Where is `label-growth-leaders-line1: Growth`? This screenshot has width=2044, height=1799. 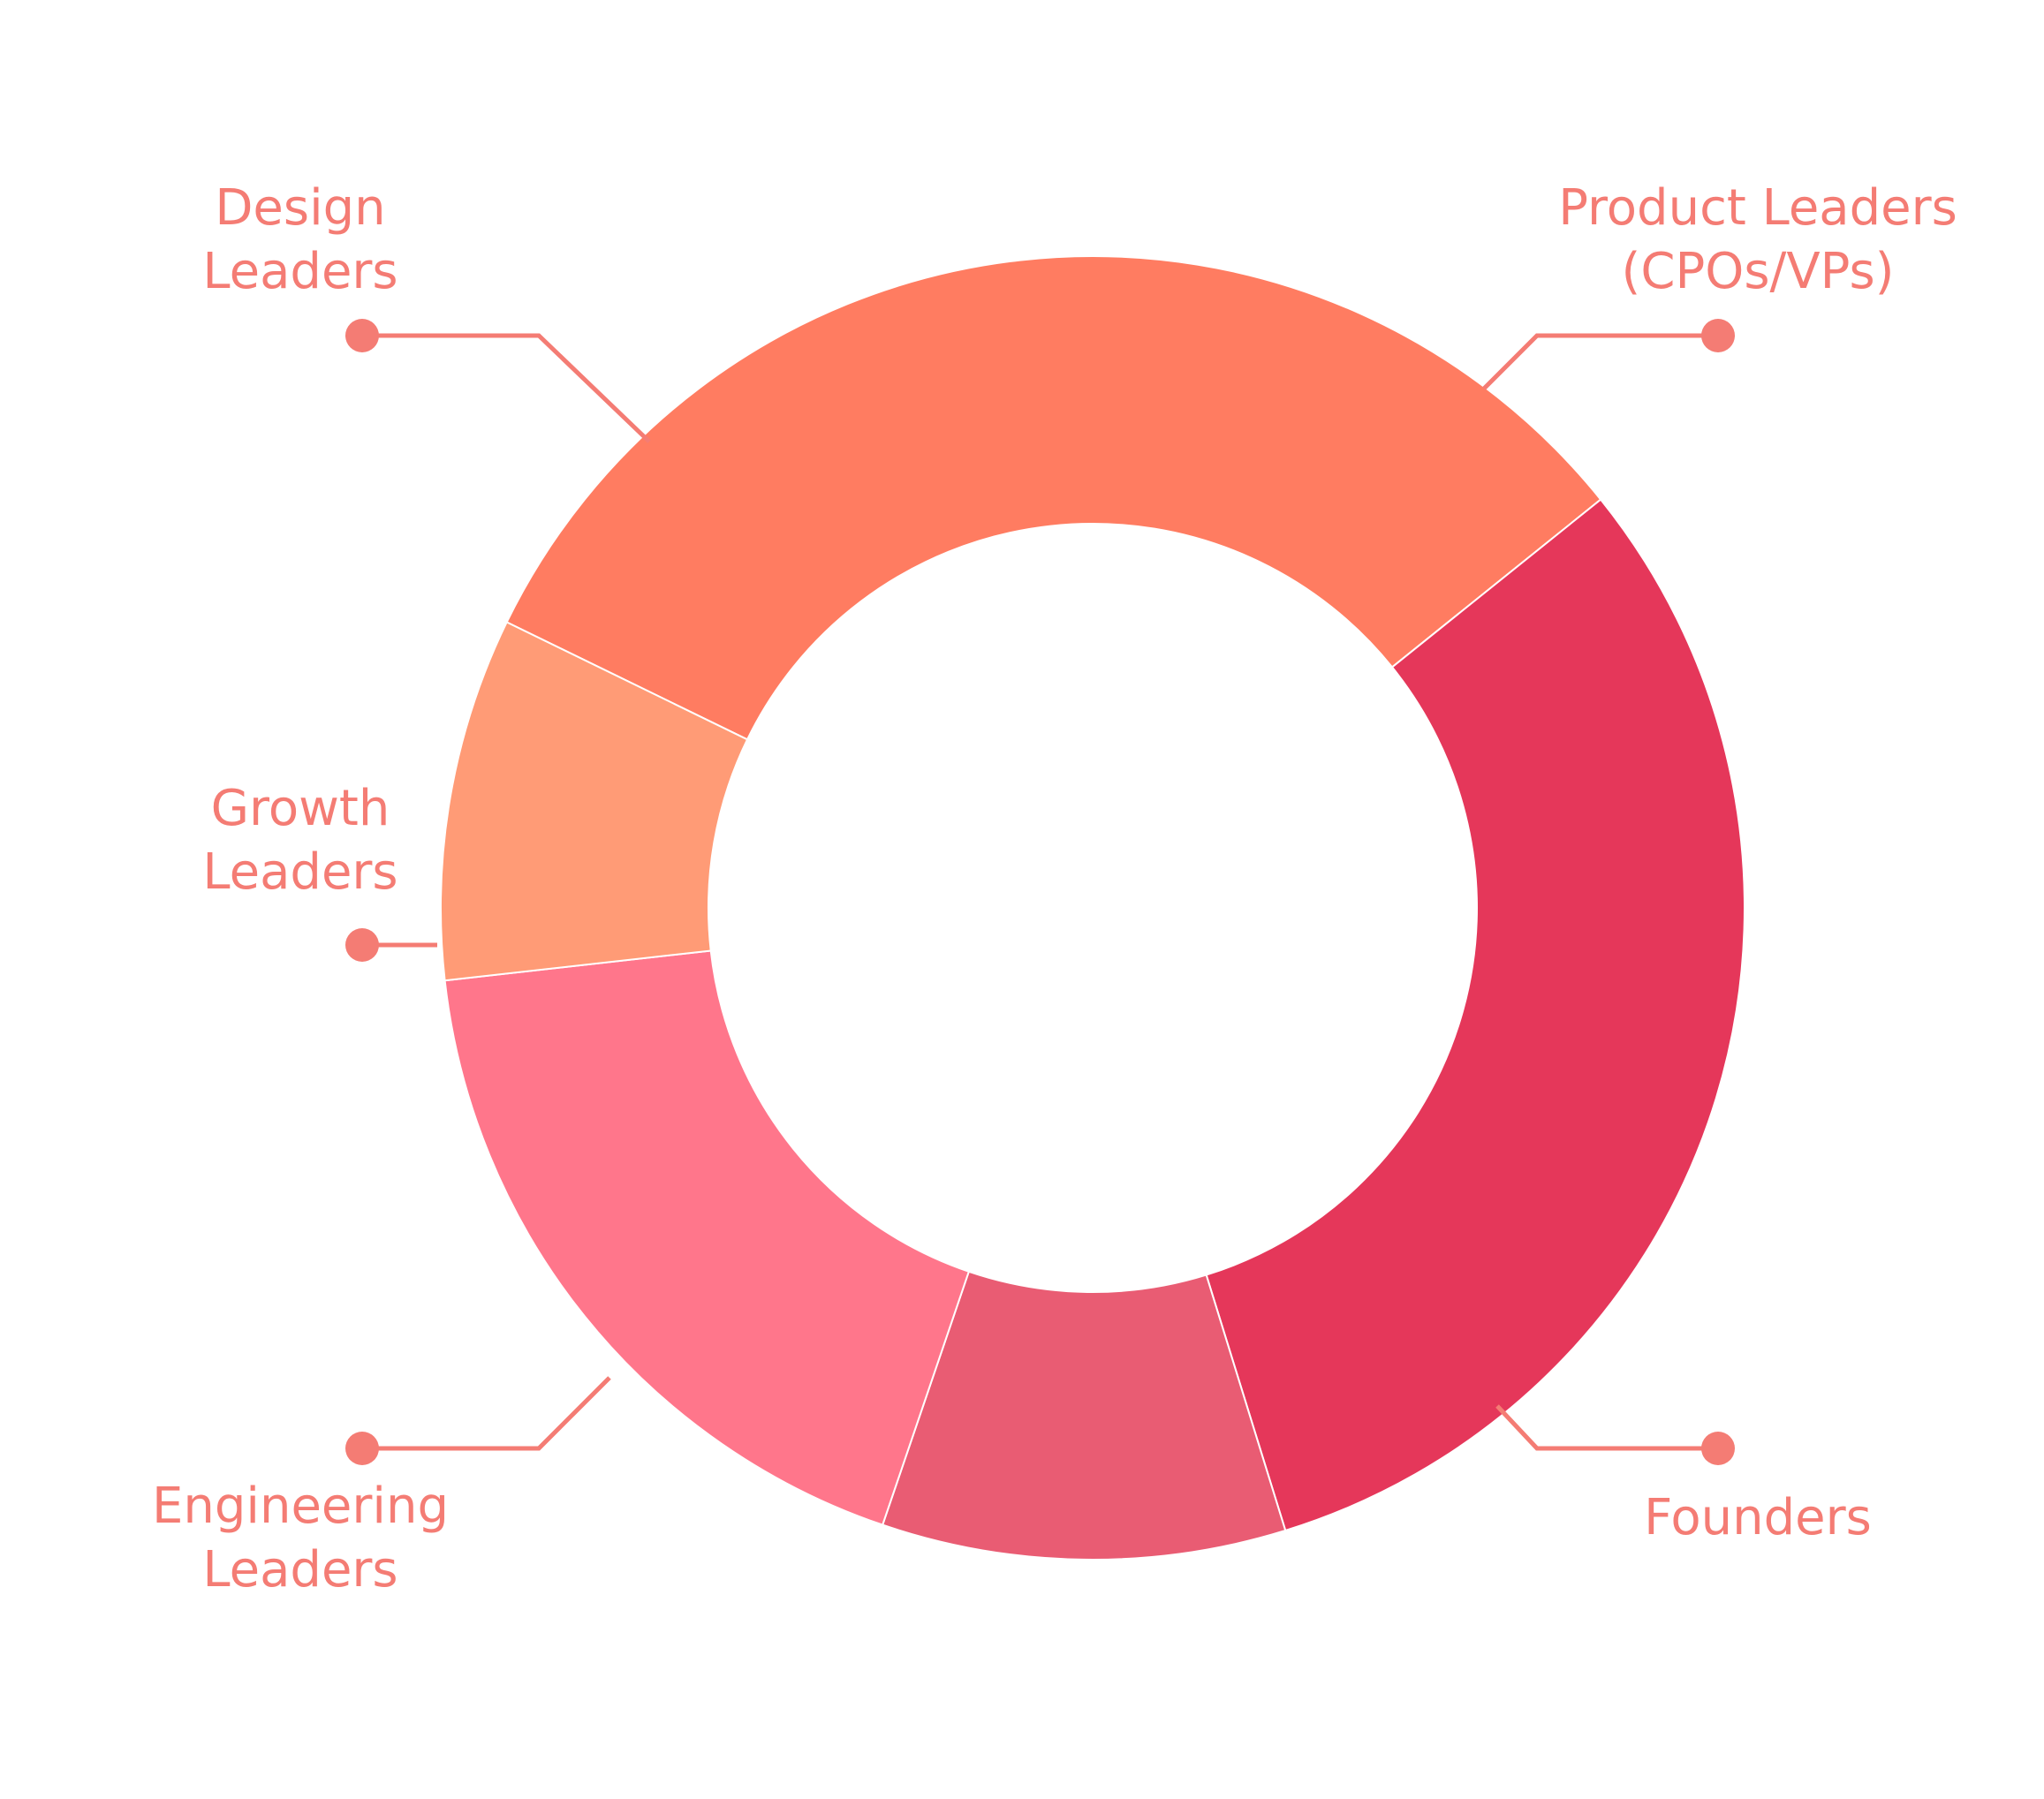 label-growth-leaders-line1: Growth is located at coordinates (300, 808).